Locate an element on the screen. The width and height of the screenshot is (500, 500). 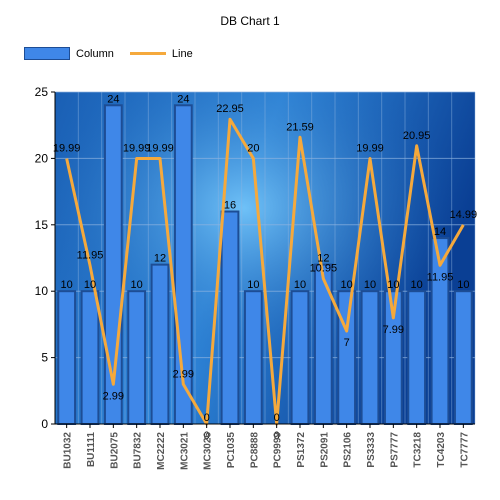
x-tick-label: TC3218 is located at coordinates (418, 450).